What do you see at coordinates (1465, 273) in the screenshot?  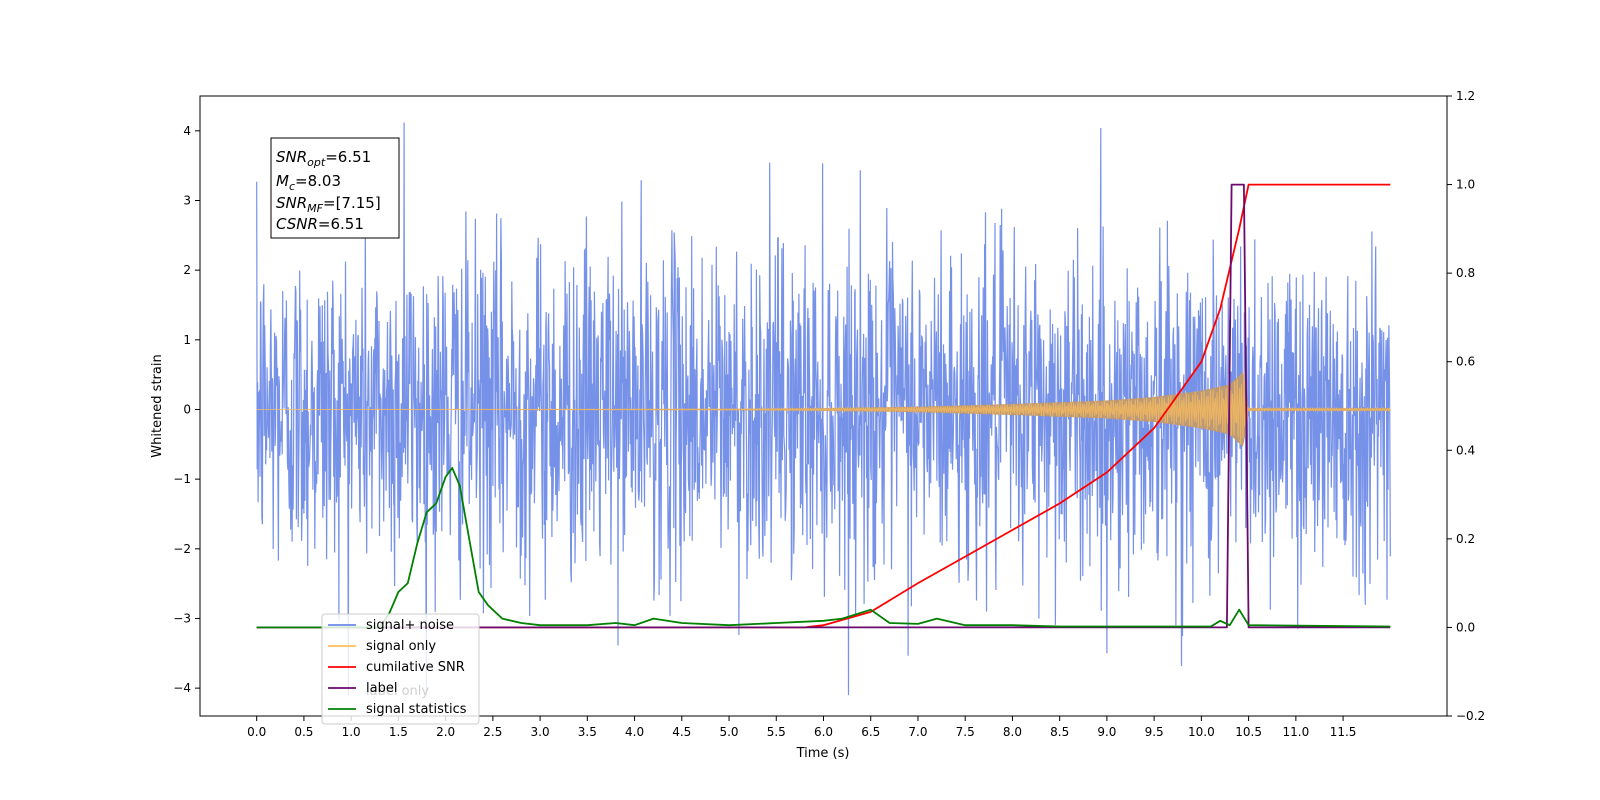 I see `y2-tick-label: 0.8` at bounding box center [1465, 273].